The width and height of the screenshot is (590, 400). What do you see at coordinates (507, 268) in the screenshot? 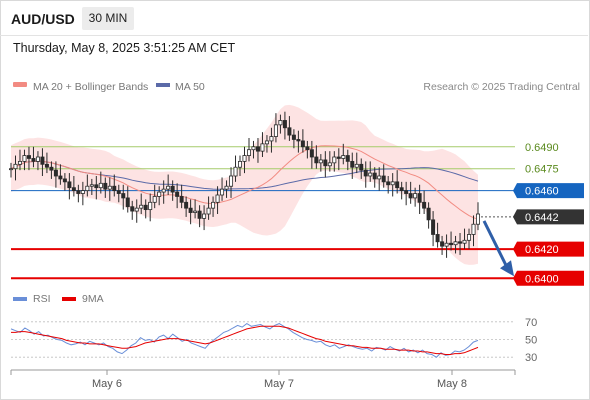
I see `forecast-arrow-head` at bounding box center [507, 268].